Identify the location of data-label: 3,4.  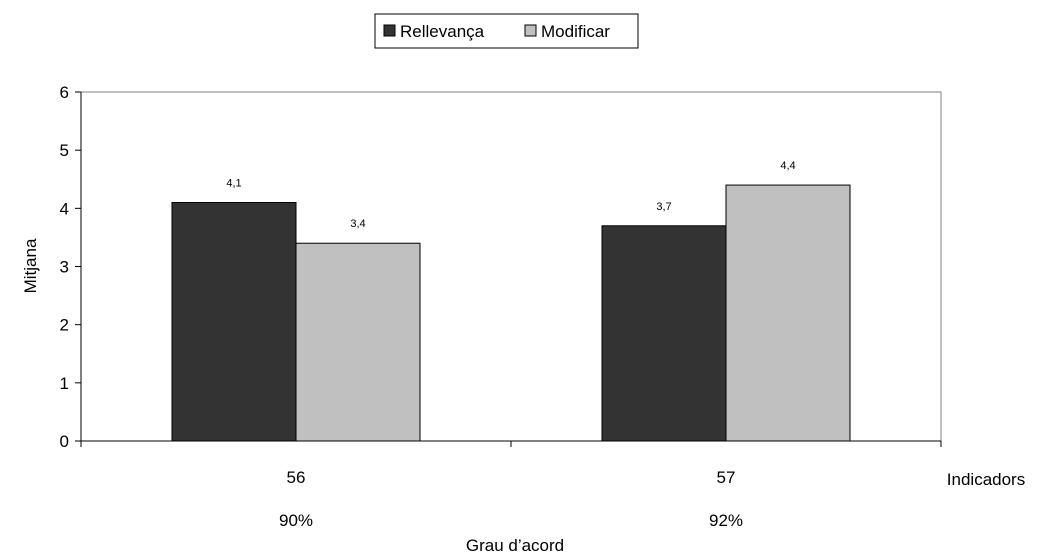
(357, 224).